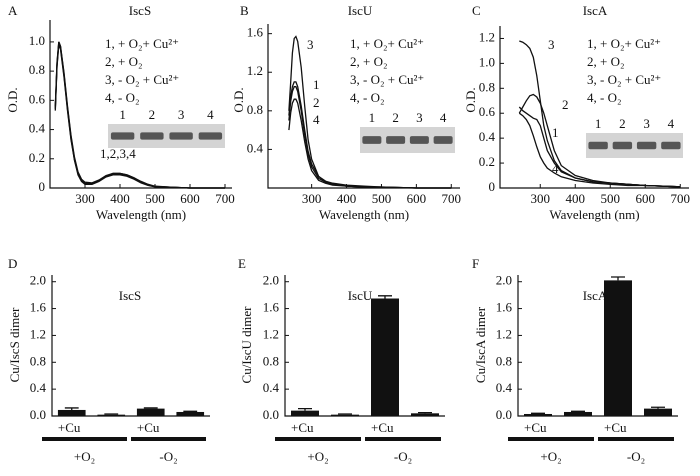 This screenshot has width=700, height=476. I want to click on panel-letter: F, so click(475, 263).